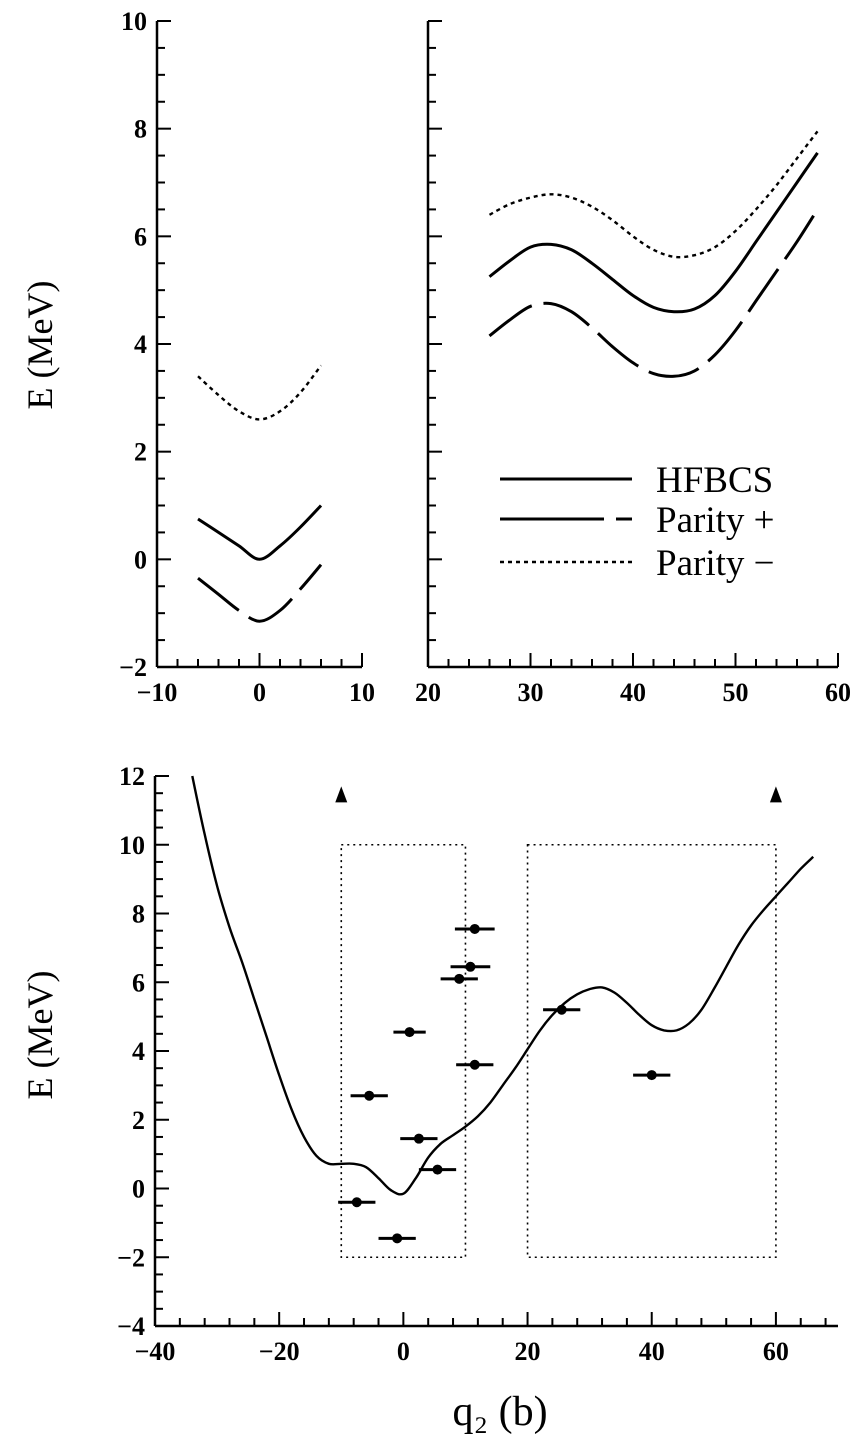  What do you see at coordinates (260, 593) in the screenshot?
I see `top-left-series-line-long-dash` at bounding box center [260, 593].